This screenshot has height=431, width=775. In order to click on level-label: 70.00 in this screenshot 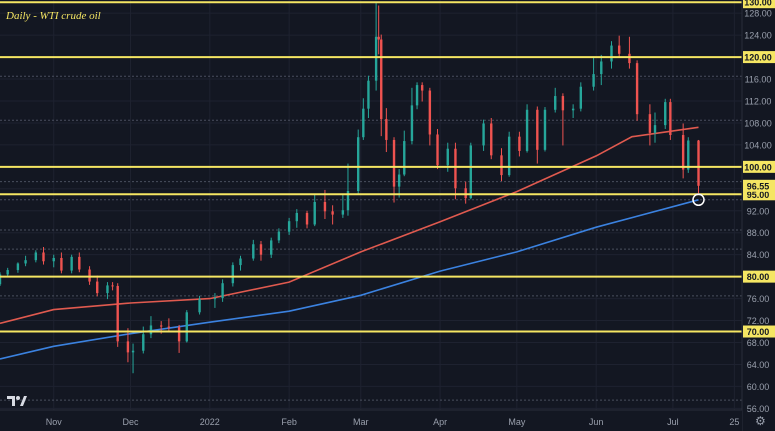, I will do `click(758, 332)`.